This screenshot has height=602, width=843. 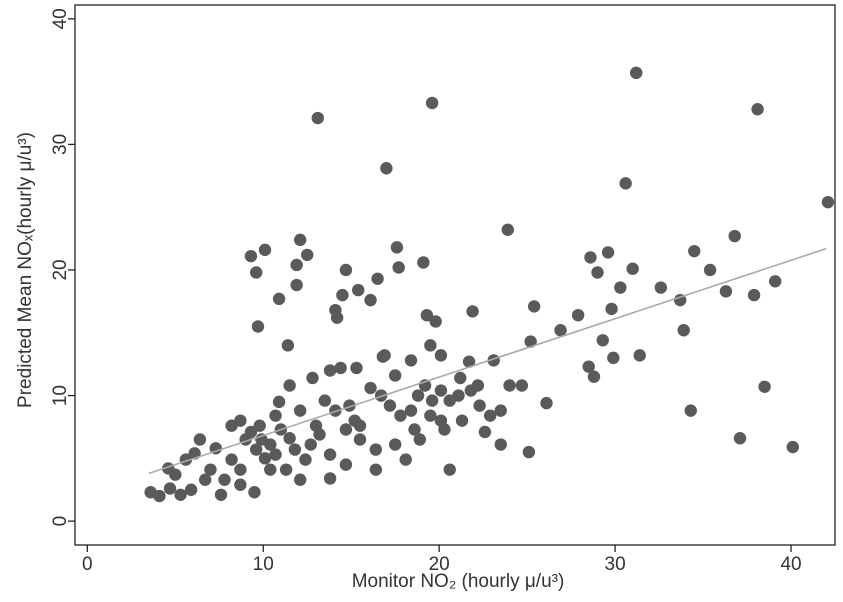 What do you see at coordinates (458, 581) in the screenshot?
I see `x-axis-label: Monitor NO₂ (hourly μ/u³)` at bounding box center [458, 581].